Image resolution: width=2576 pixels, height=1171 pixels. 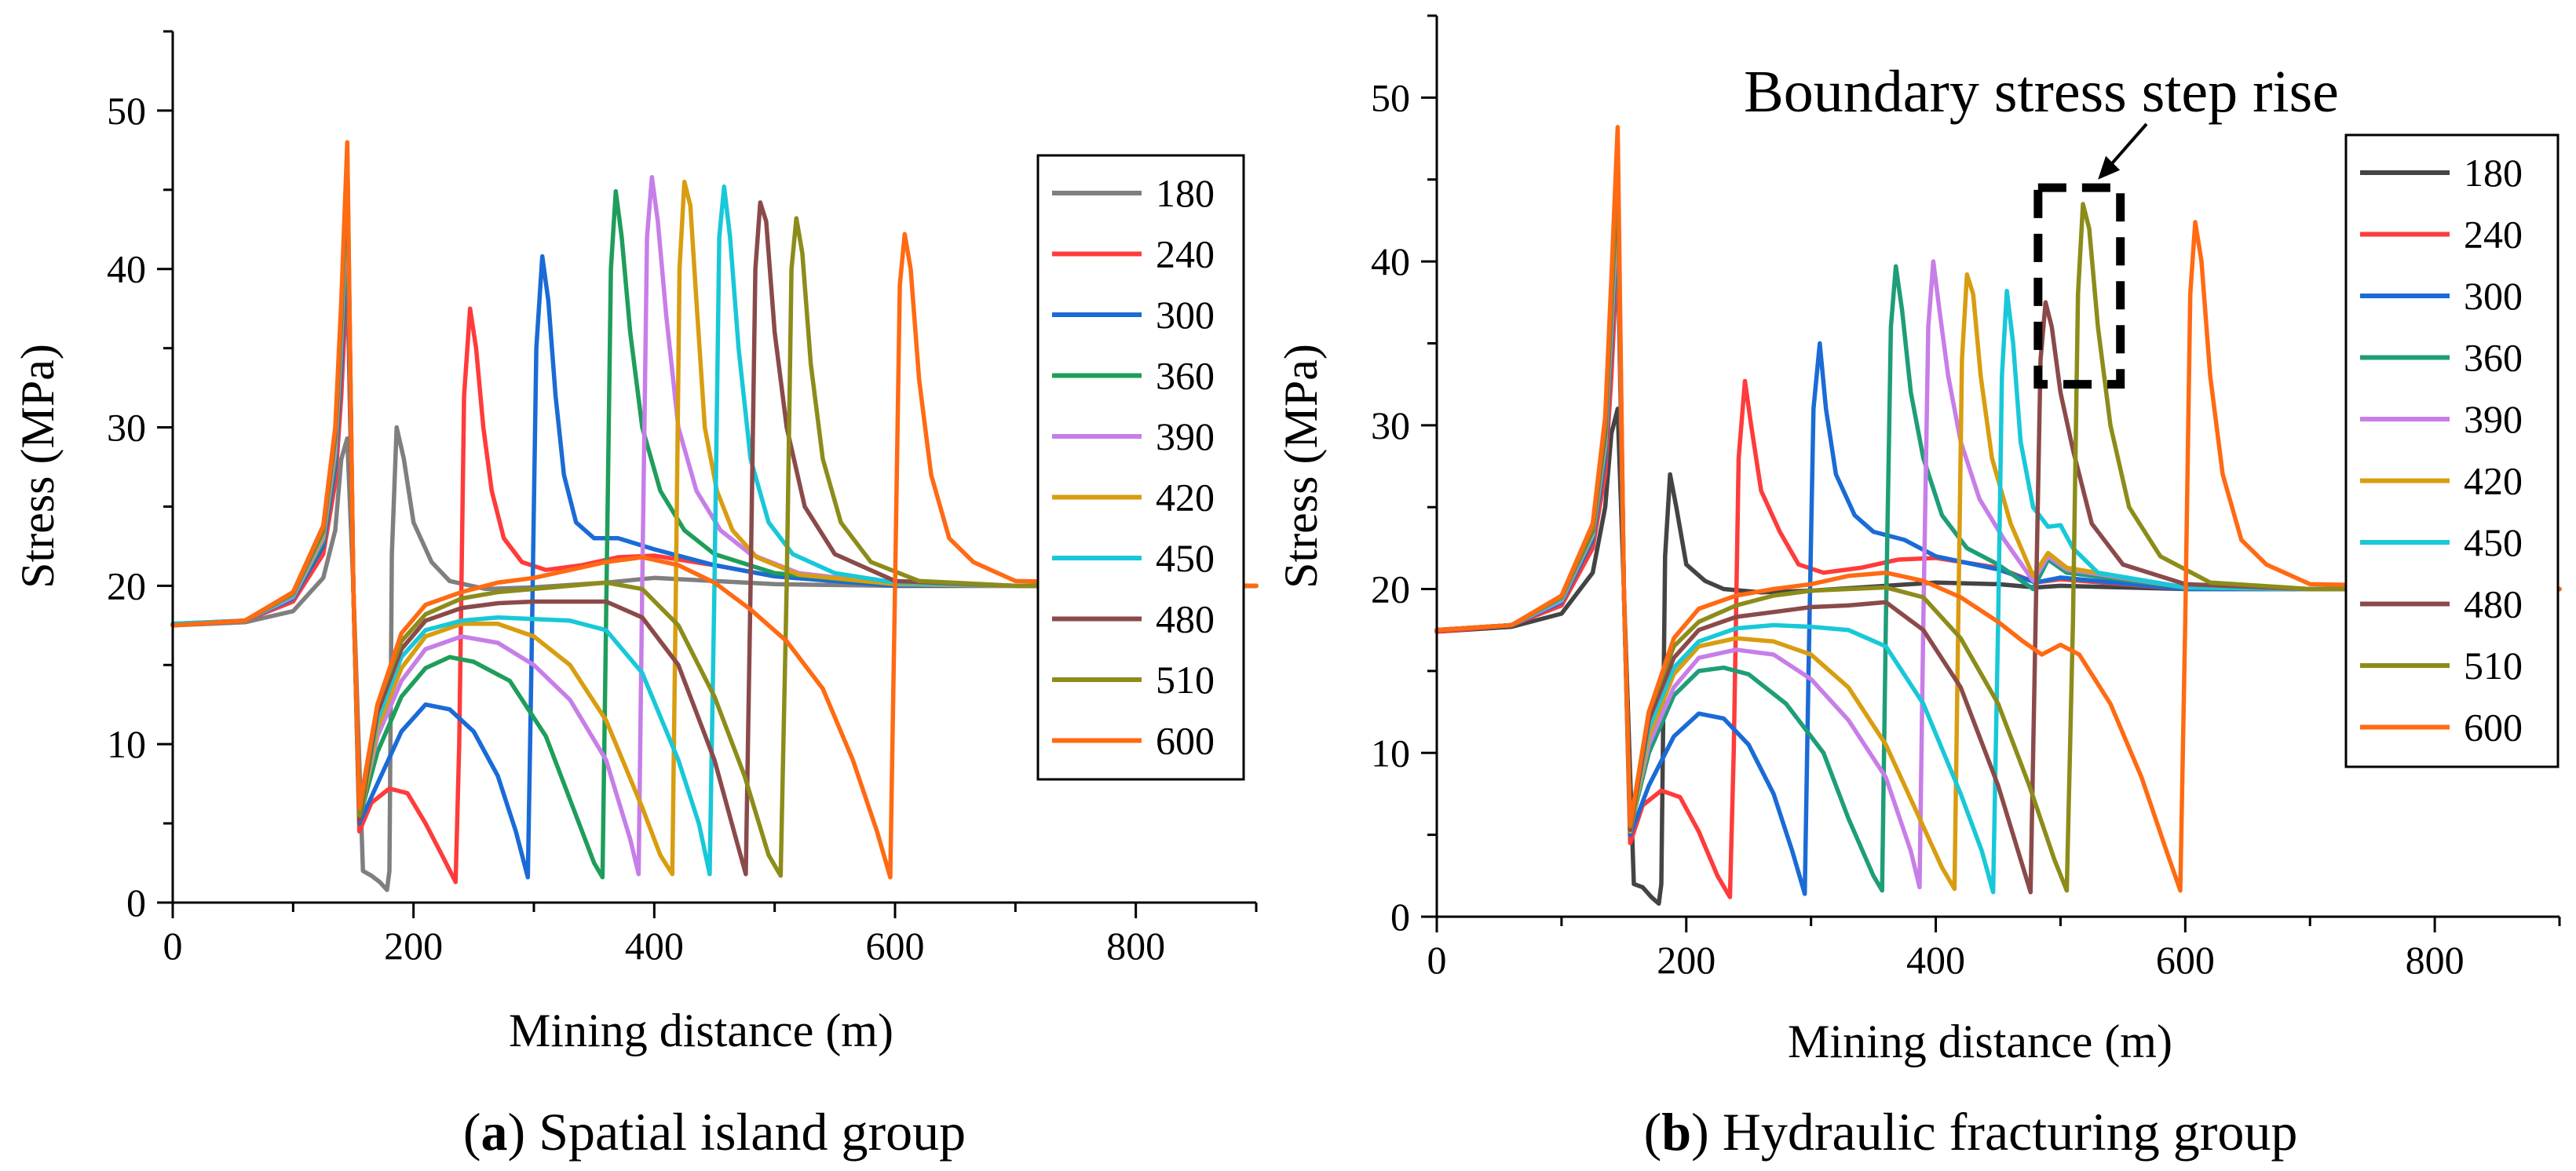 I want to click on annotation-text: Boundary stress step rise, so click(x=2042, y=92).